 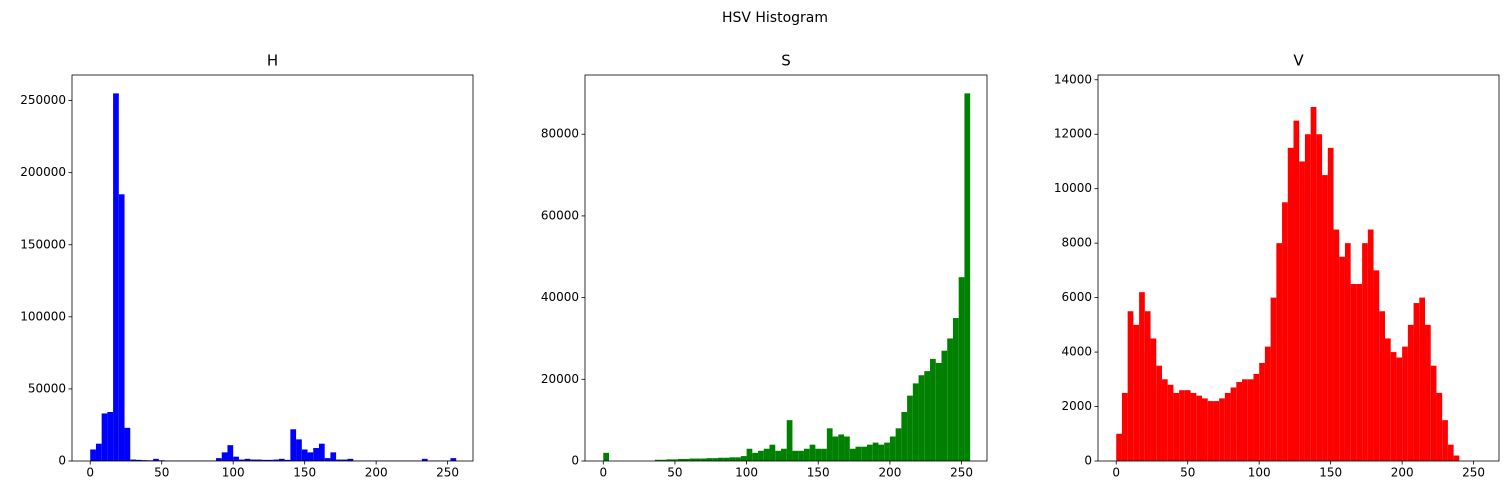 I want to click on figure-title: HSV Histogram, so click(x=775, y=18).